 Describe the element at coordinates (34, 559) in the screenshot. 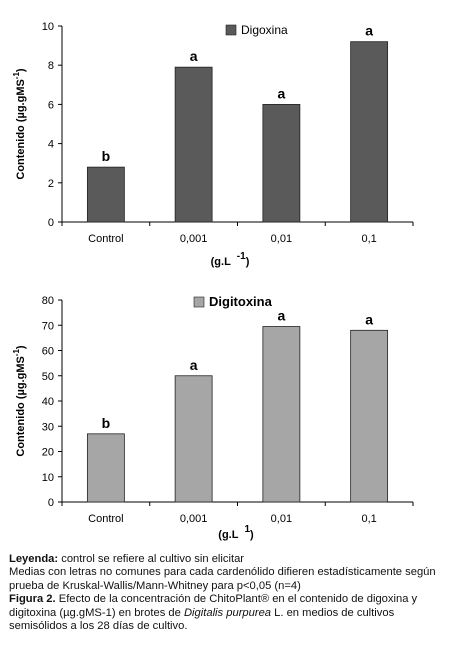

I see `caption-leyenda-label: Leyenda:` at that location.